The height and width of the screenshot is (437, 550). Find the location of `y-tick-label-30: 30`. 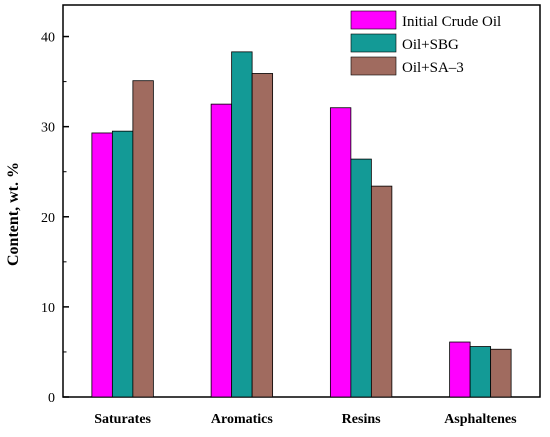

y-tick-label-30: 30 is located at coordinates (48, 128).